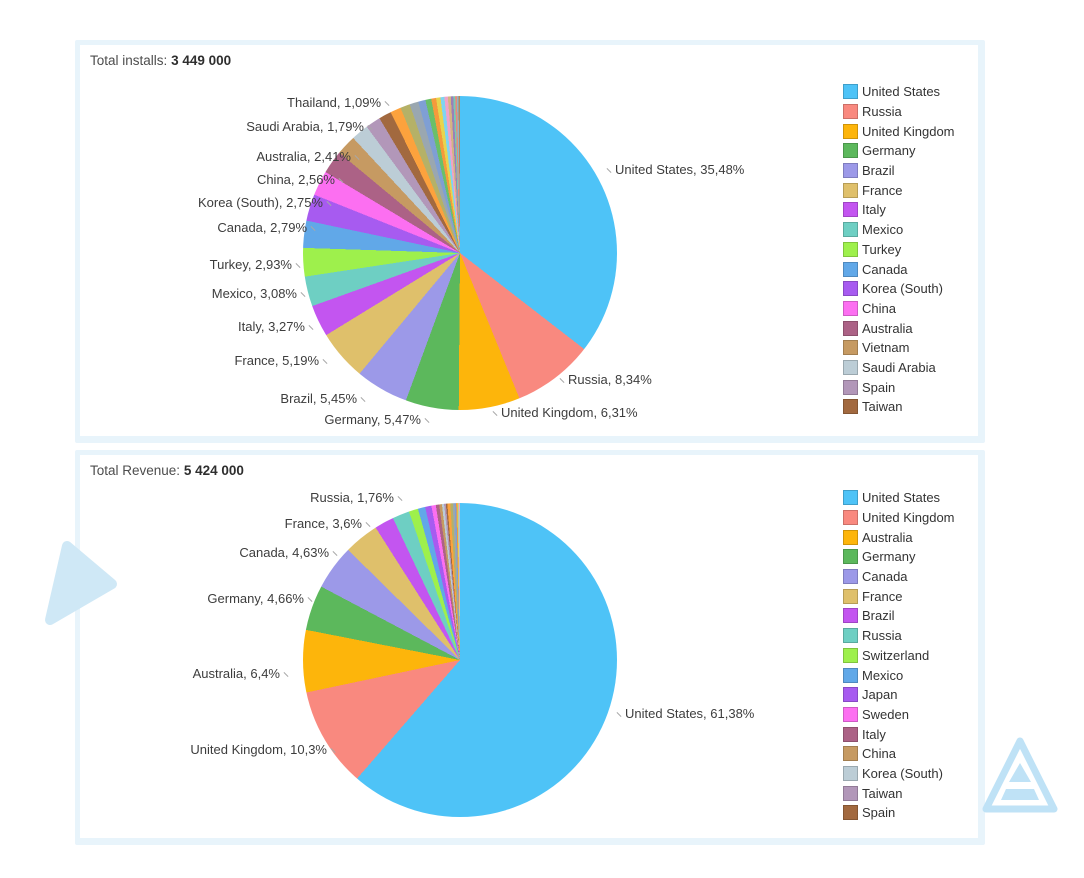 This screenshot has width=1084, height=878. Describe the element at coordinates (896, 655) in the screenshot. I see `legend-label: Switzerland` at that location.